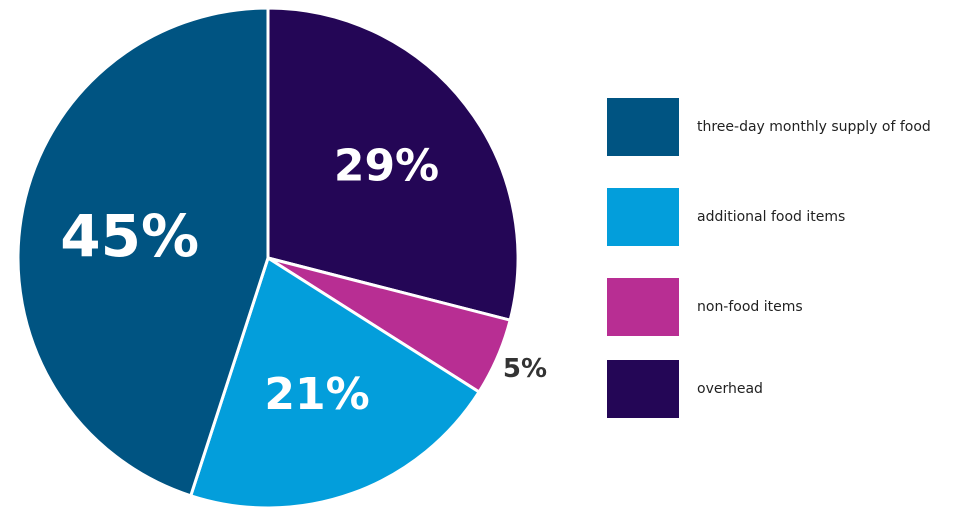 The height and width of the screenshot is (507, 969). I want to click on legend-item-three-day-monthly-supply: three-day monthly supply of food, so click(787, 127).